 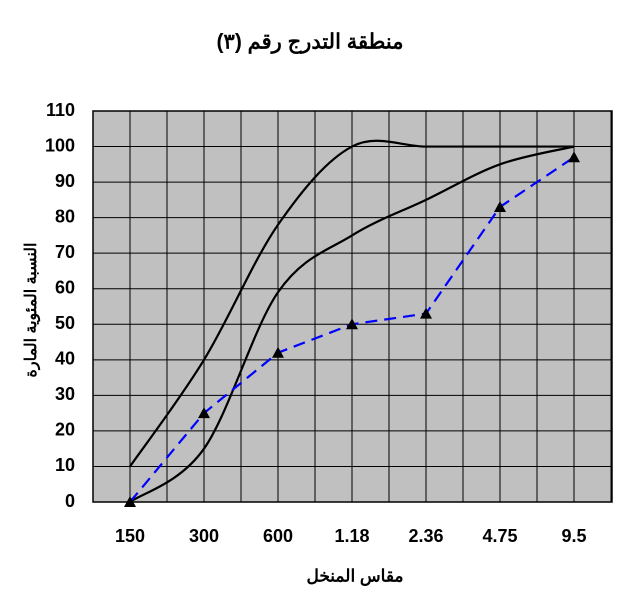 I want to click on y-tick-label: 50, so click(x=65, y=323).